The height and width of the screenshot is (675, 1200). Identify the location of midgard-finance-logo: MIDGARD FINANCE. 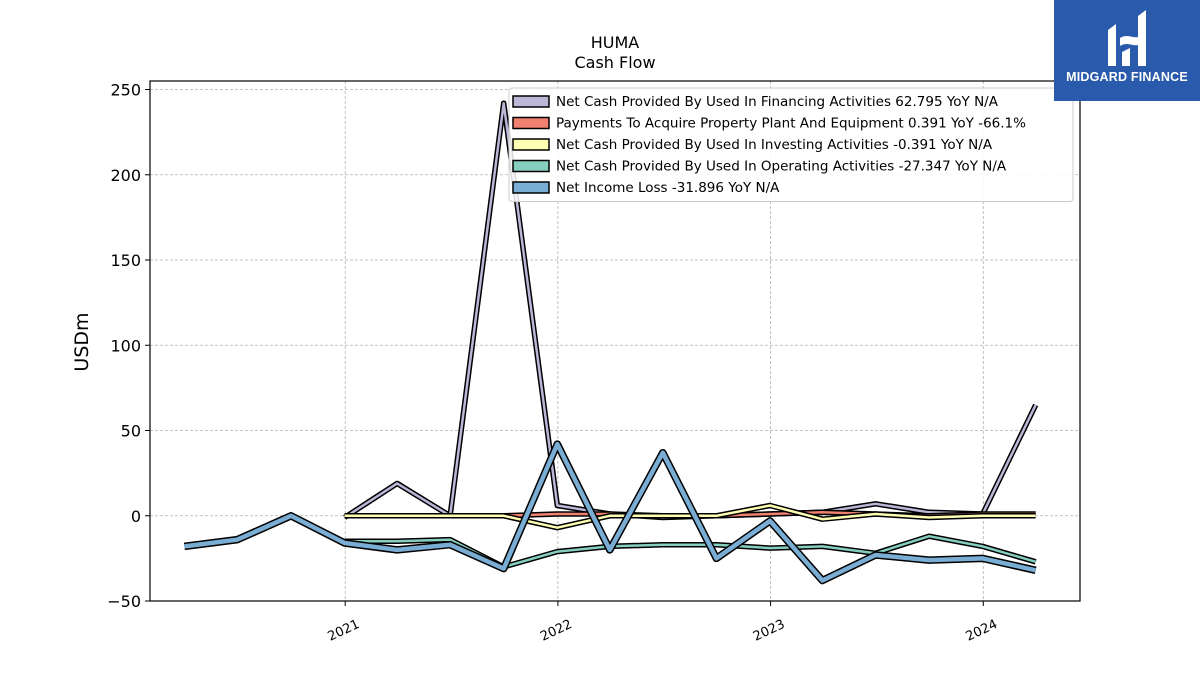
(1127, 50).